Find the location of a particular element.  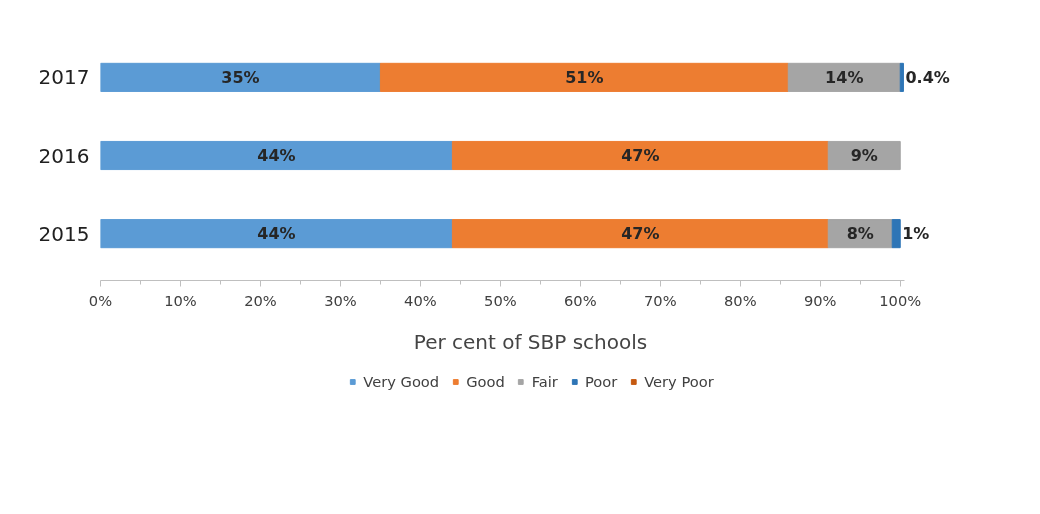

data-label: 9% is located at coordinates (864, 155).